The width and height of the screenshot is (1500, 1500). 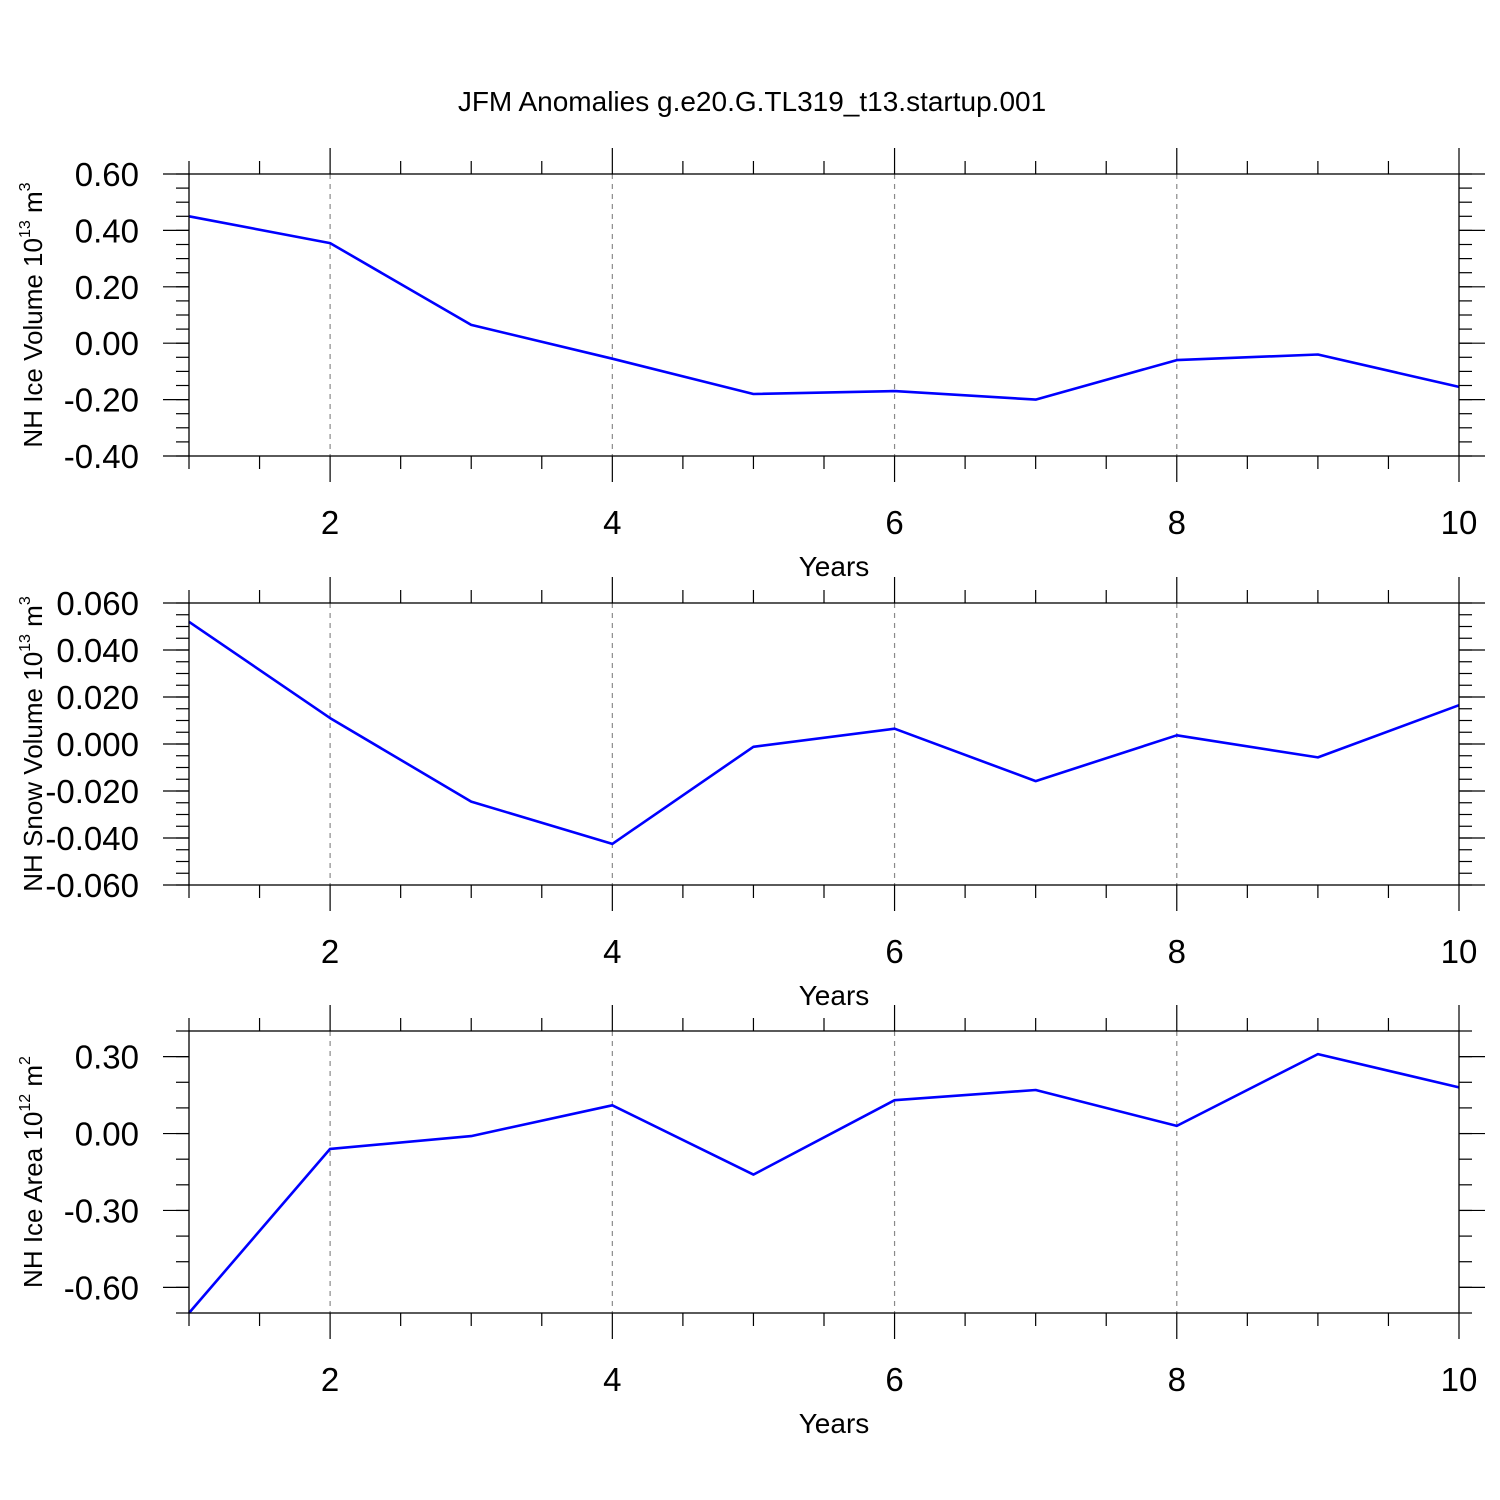 I want to click on y-tick-label: -0.060, so click(x=92, y=885).